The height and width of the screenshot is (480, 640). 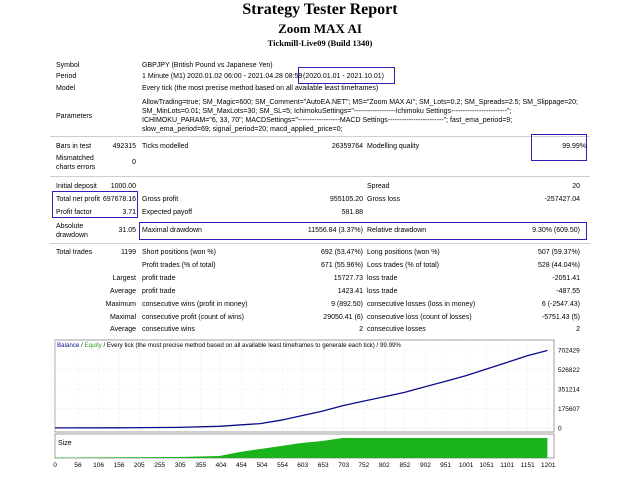 I want to click on ticks-value: 26359764, so click(x=347, y=146).